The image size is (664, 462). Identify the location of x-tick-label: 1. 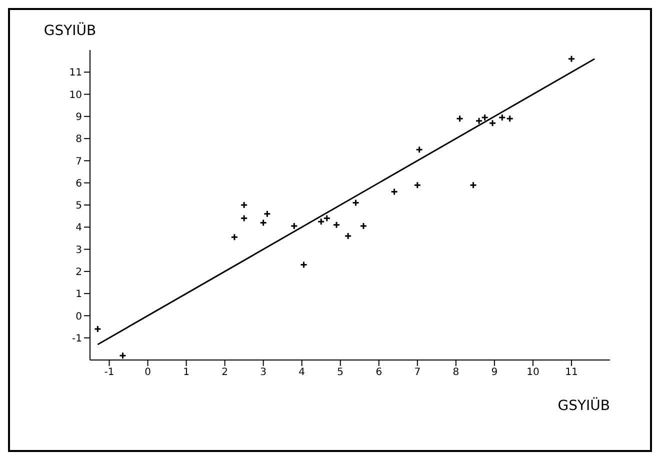
(186, 372).